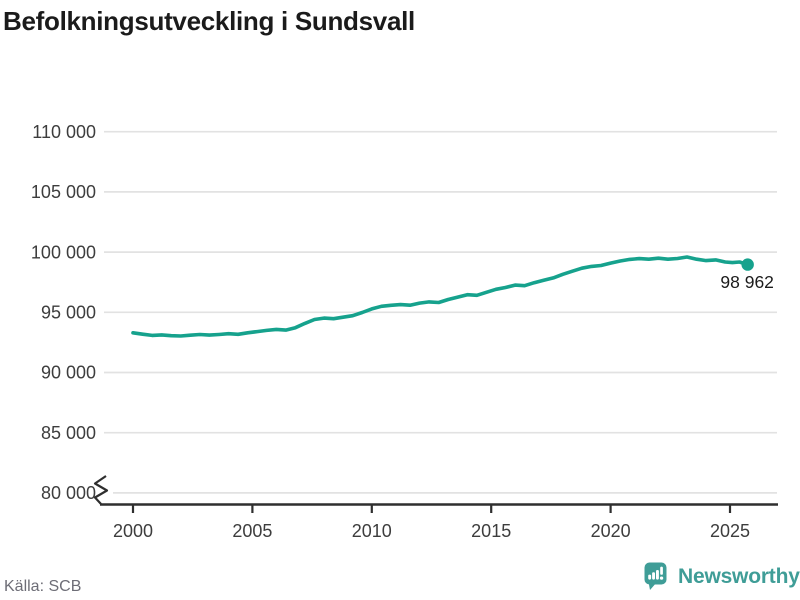  I want to click on population-line, so click(440, 296).